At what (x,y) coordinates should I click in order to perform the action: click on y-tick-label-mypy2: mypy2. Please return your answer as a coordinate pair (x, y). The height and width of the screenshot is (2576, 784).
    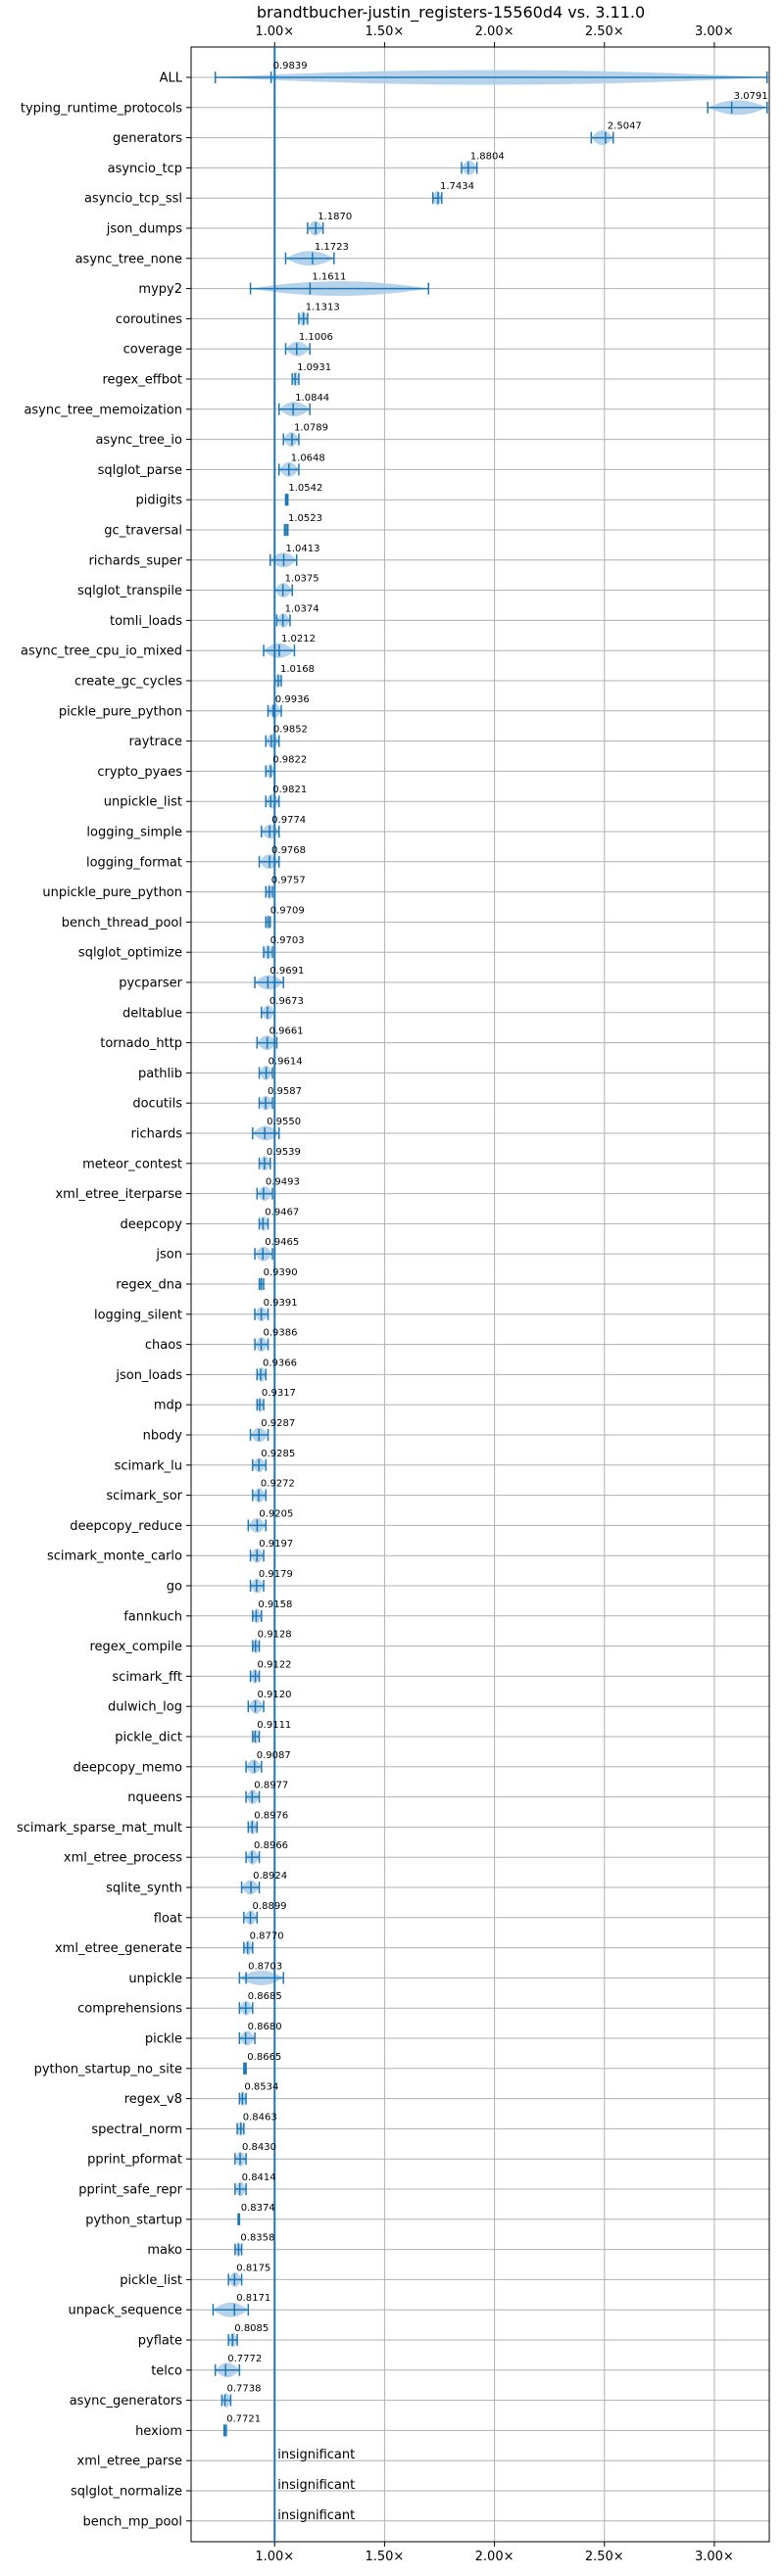
    Looking at the image, I should click on (160, 289).